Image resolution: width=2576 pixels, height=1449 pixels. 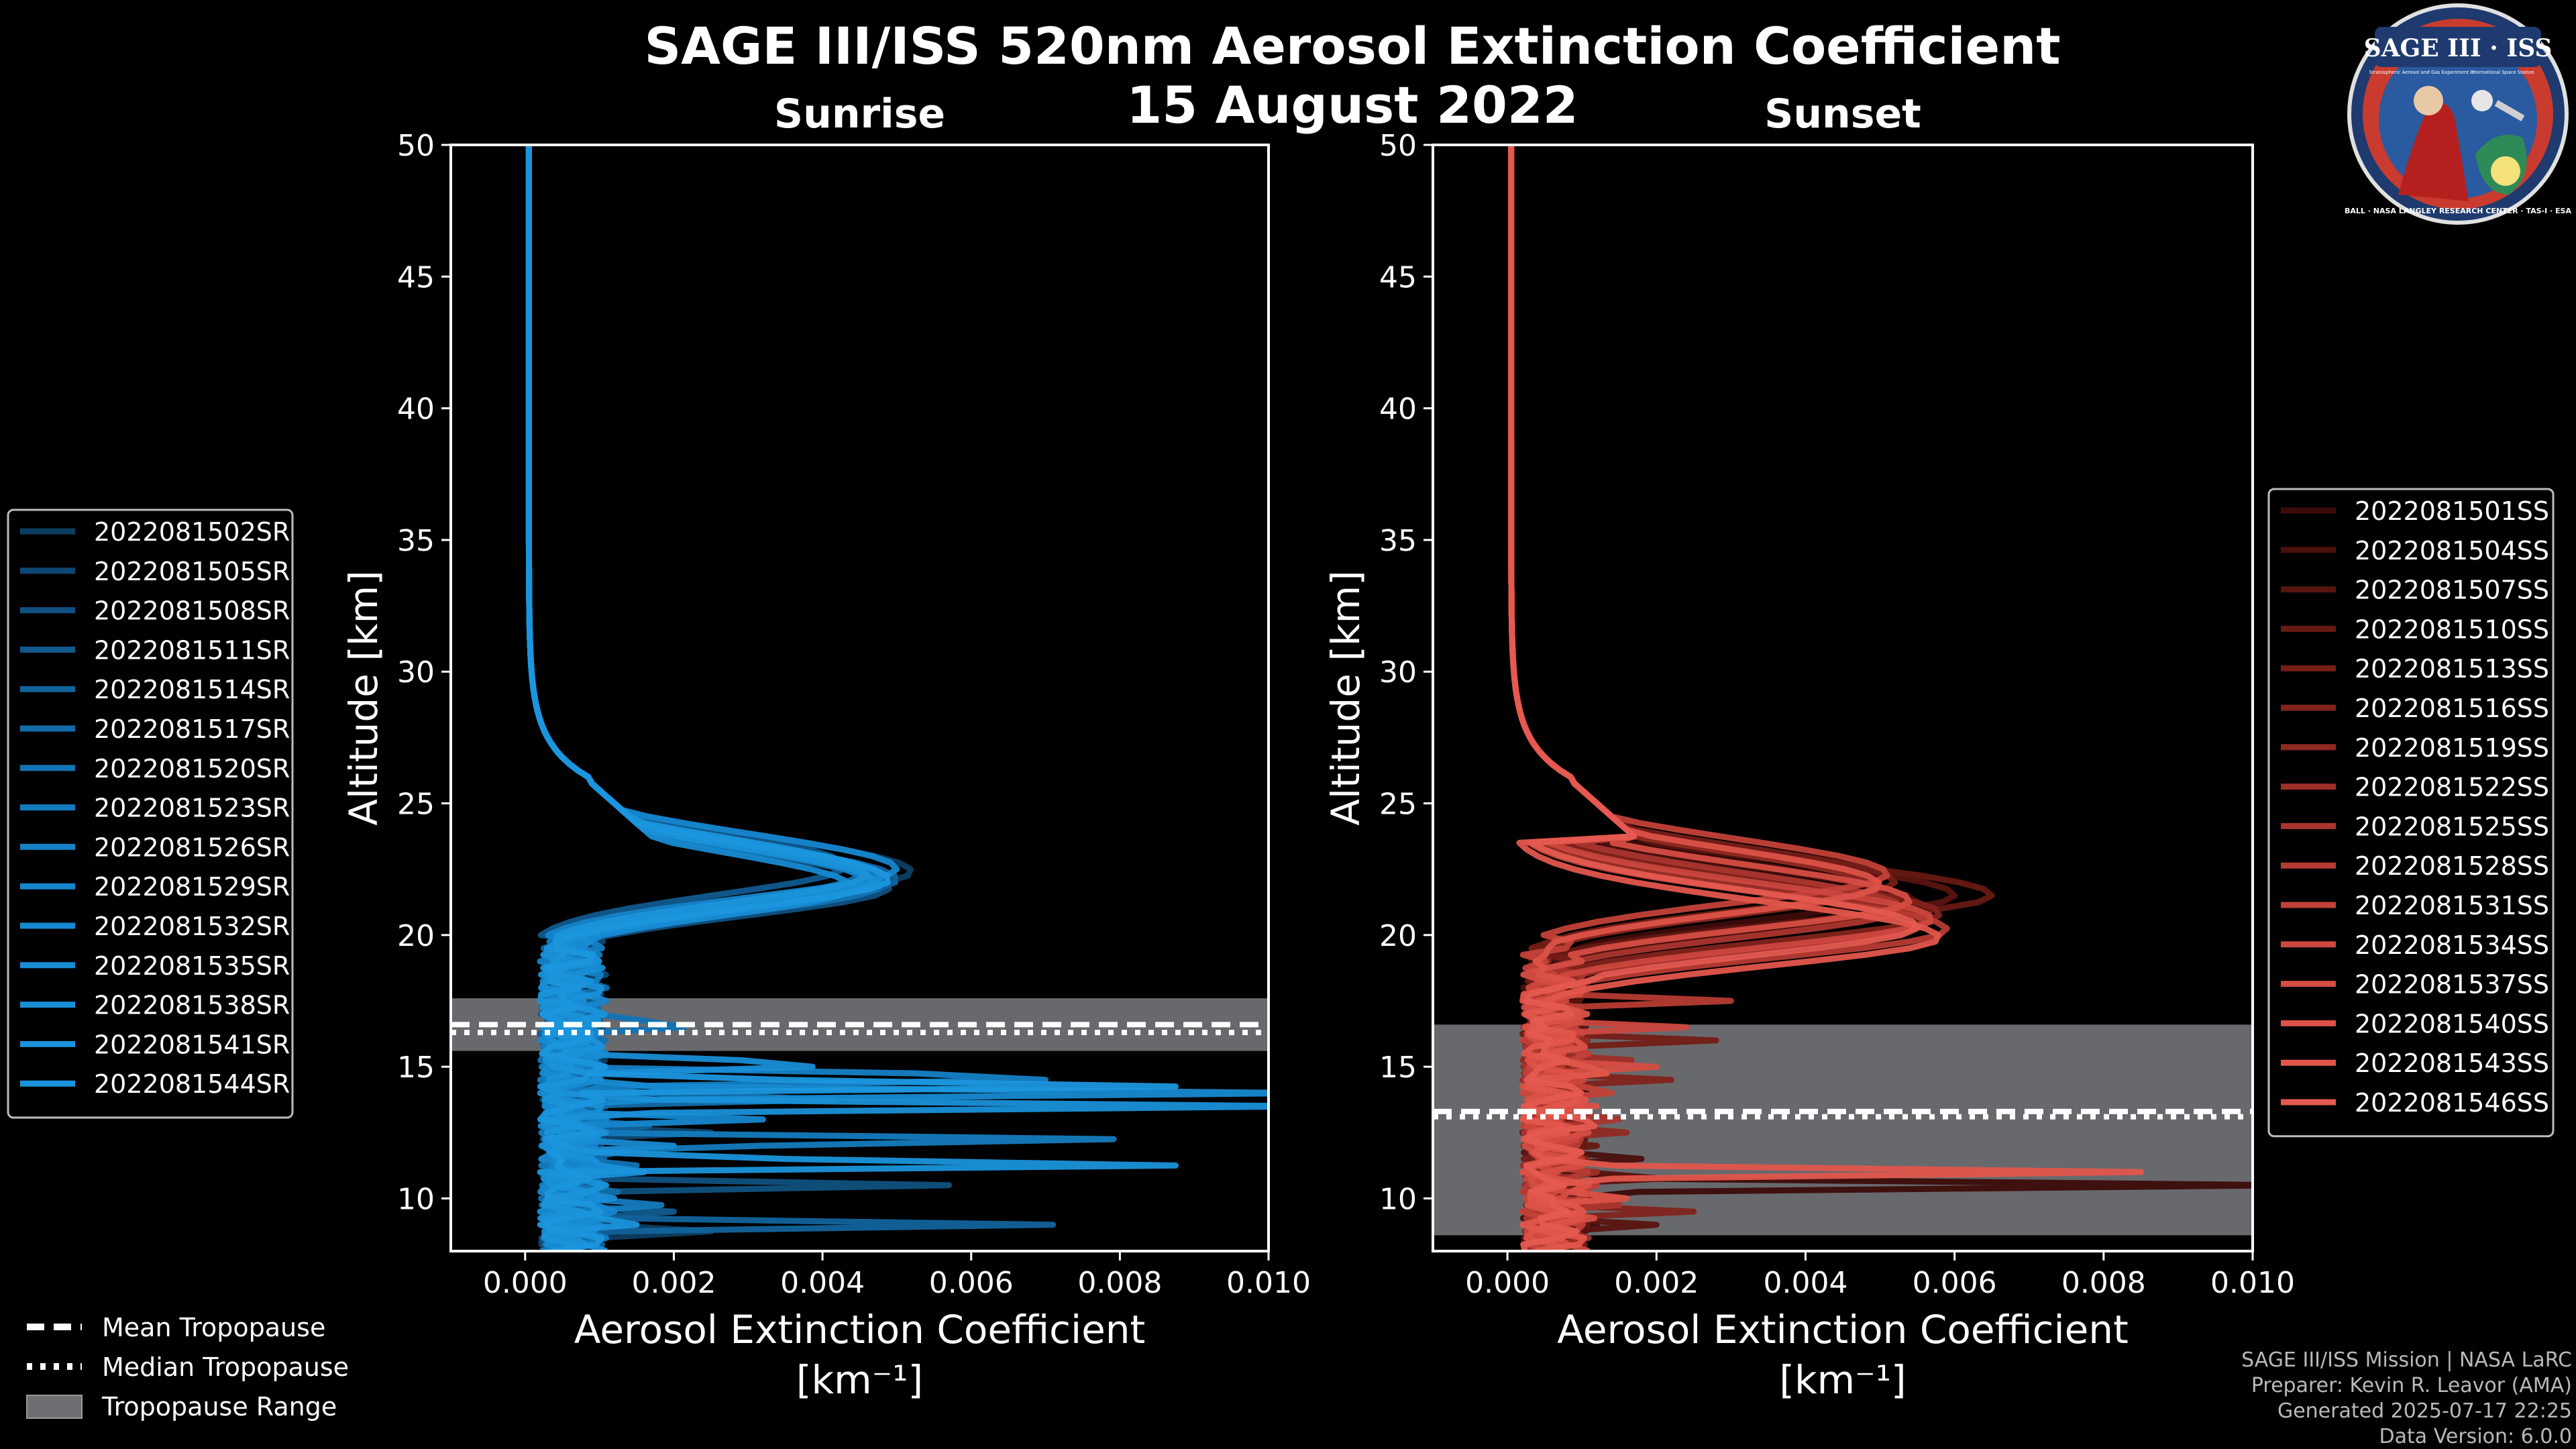 What do you see at coordinates (859, 114) in the screenshot?
I see `sunrise-panel-title: Sunrise` at bounding box center [859, 114].